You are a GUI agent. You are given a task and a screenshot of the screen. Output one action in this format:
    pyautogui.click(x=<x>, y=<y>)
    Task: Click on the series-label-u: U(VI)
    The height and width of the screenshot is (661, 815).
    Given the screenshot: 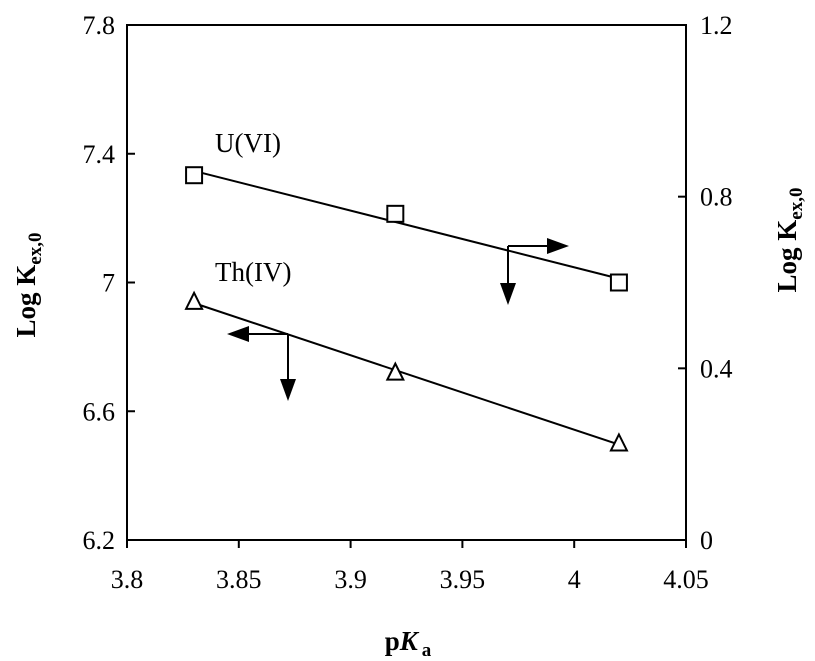 What is the action you would take?
    pyautogui.click(x=248, y=143)
    